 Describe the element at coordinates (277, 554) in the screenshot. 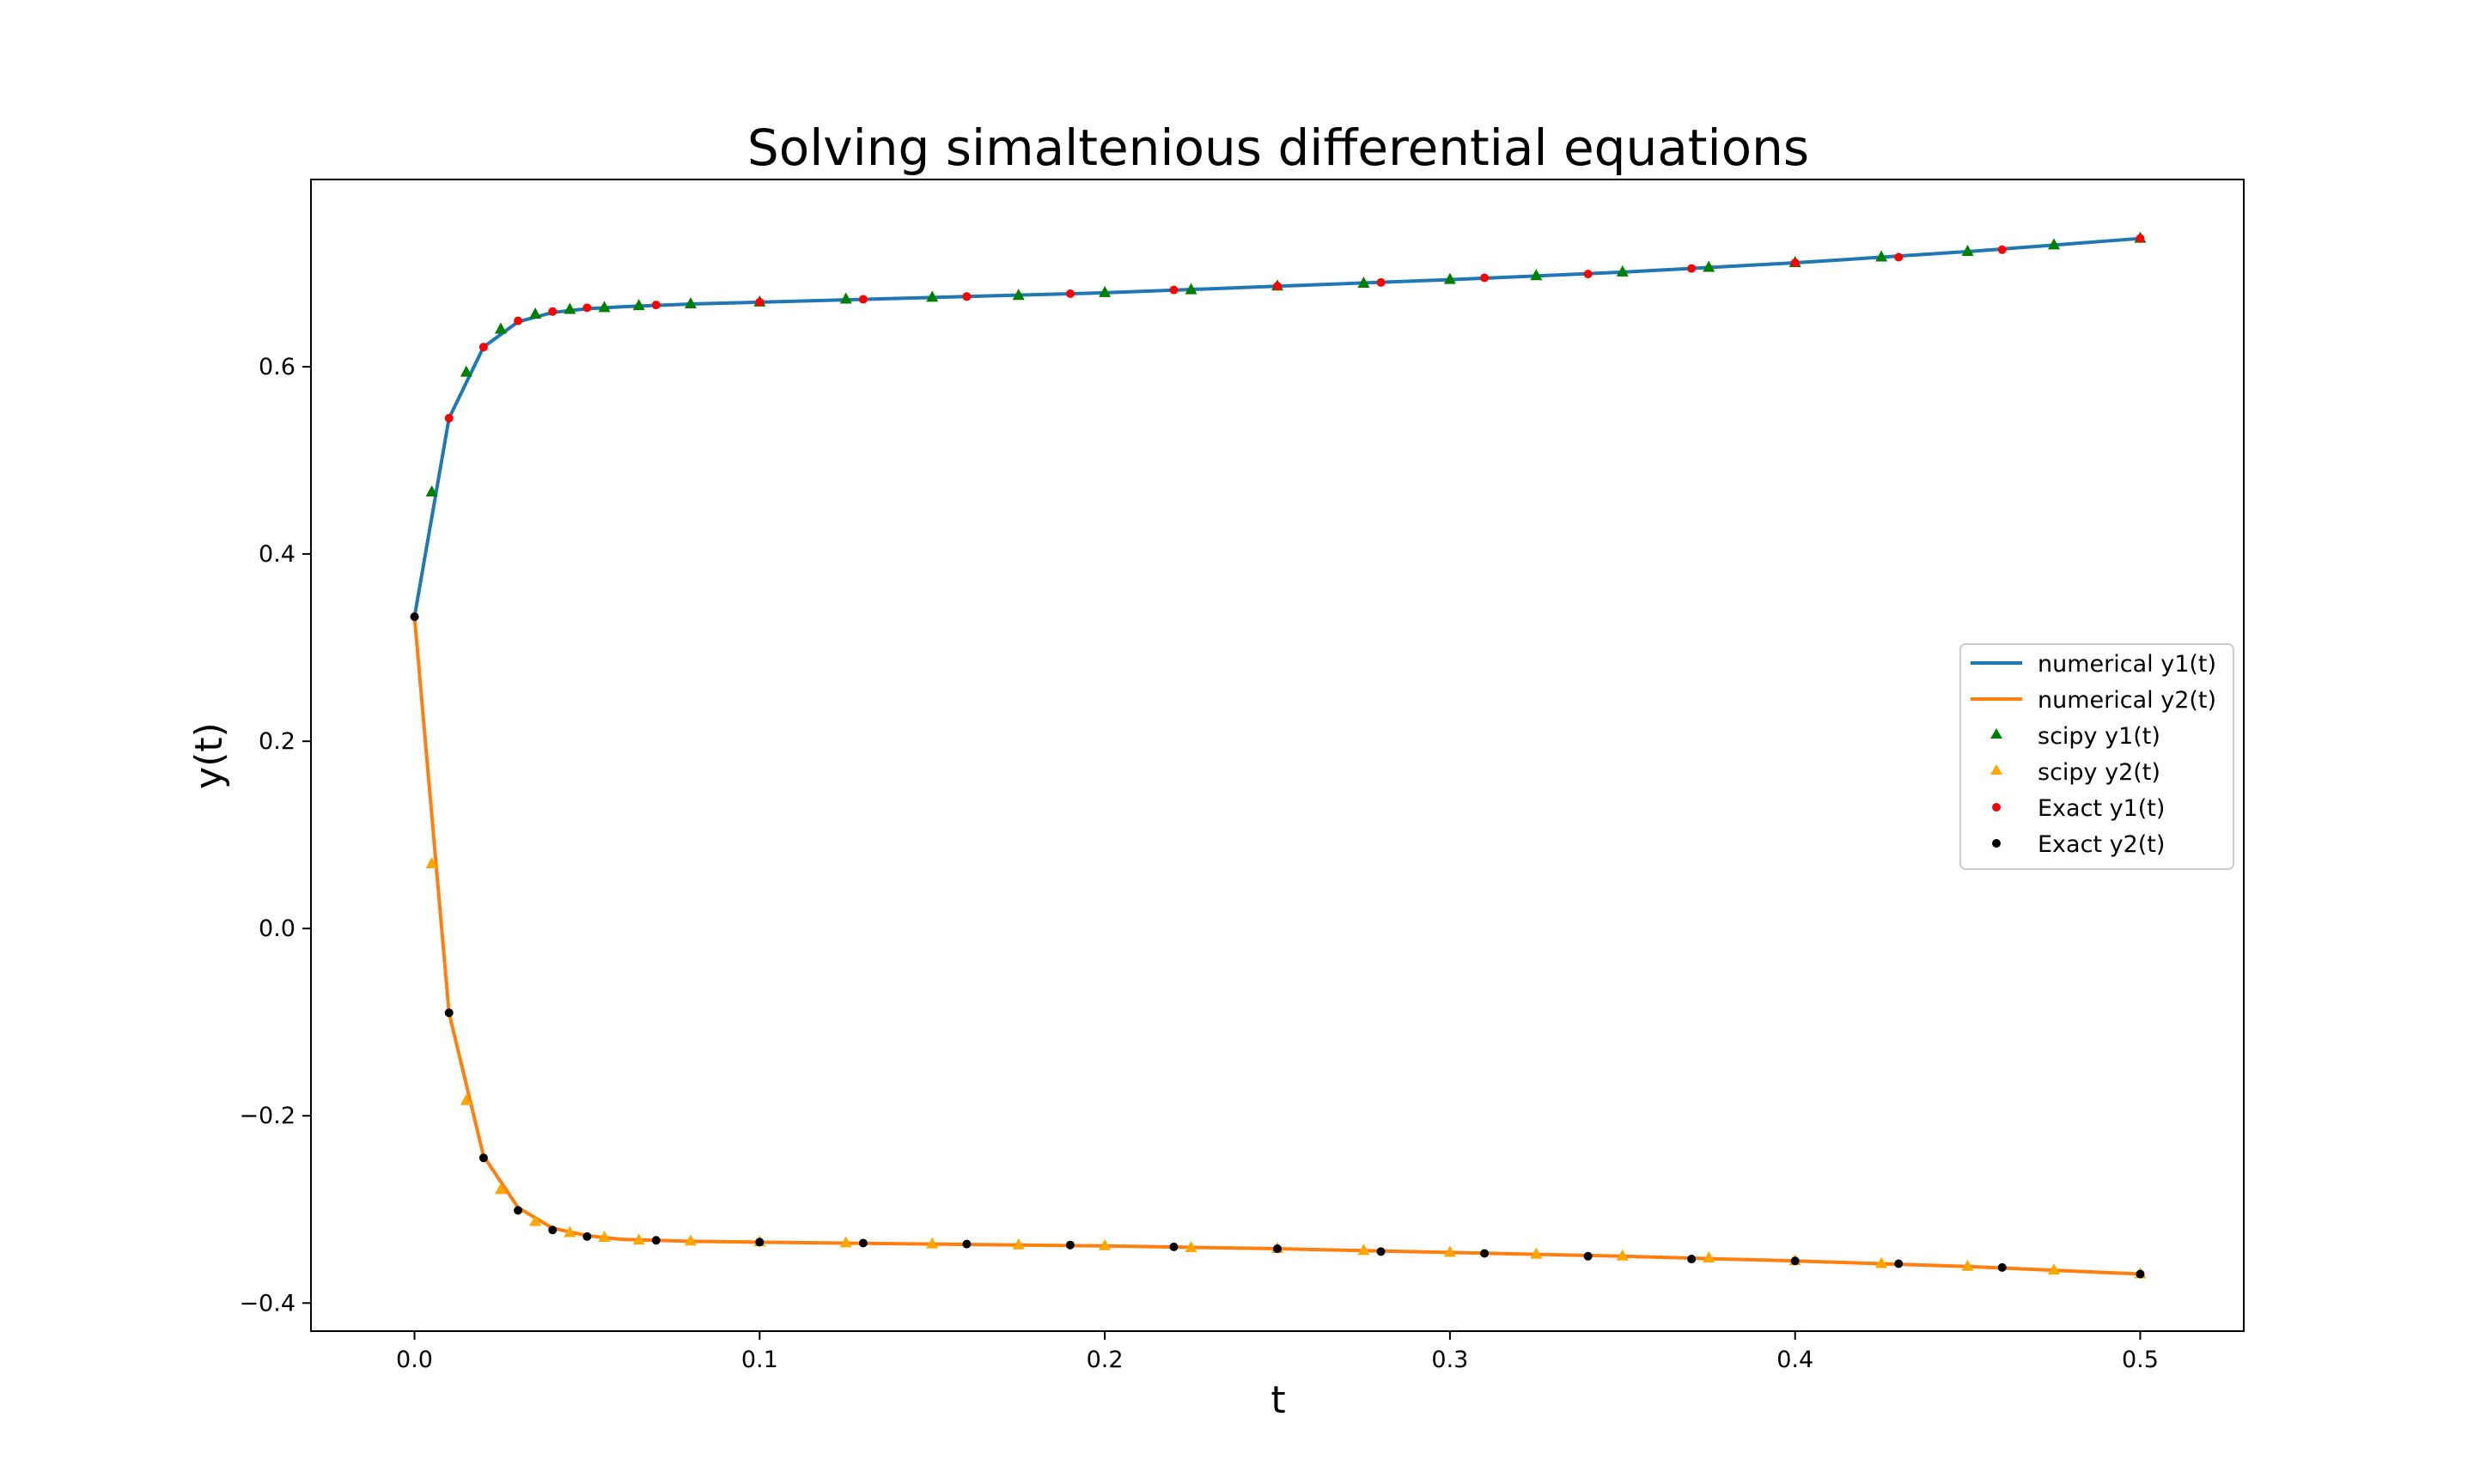

I see `y-tick-label: 0.4` at that location.